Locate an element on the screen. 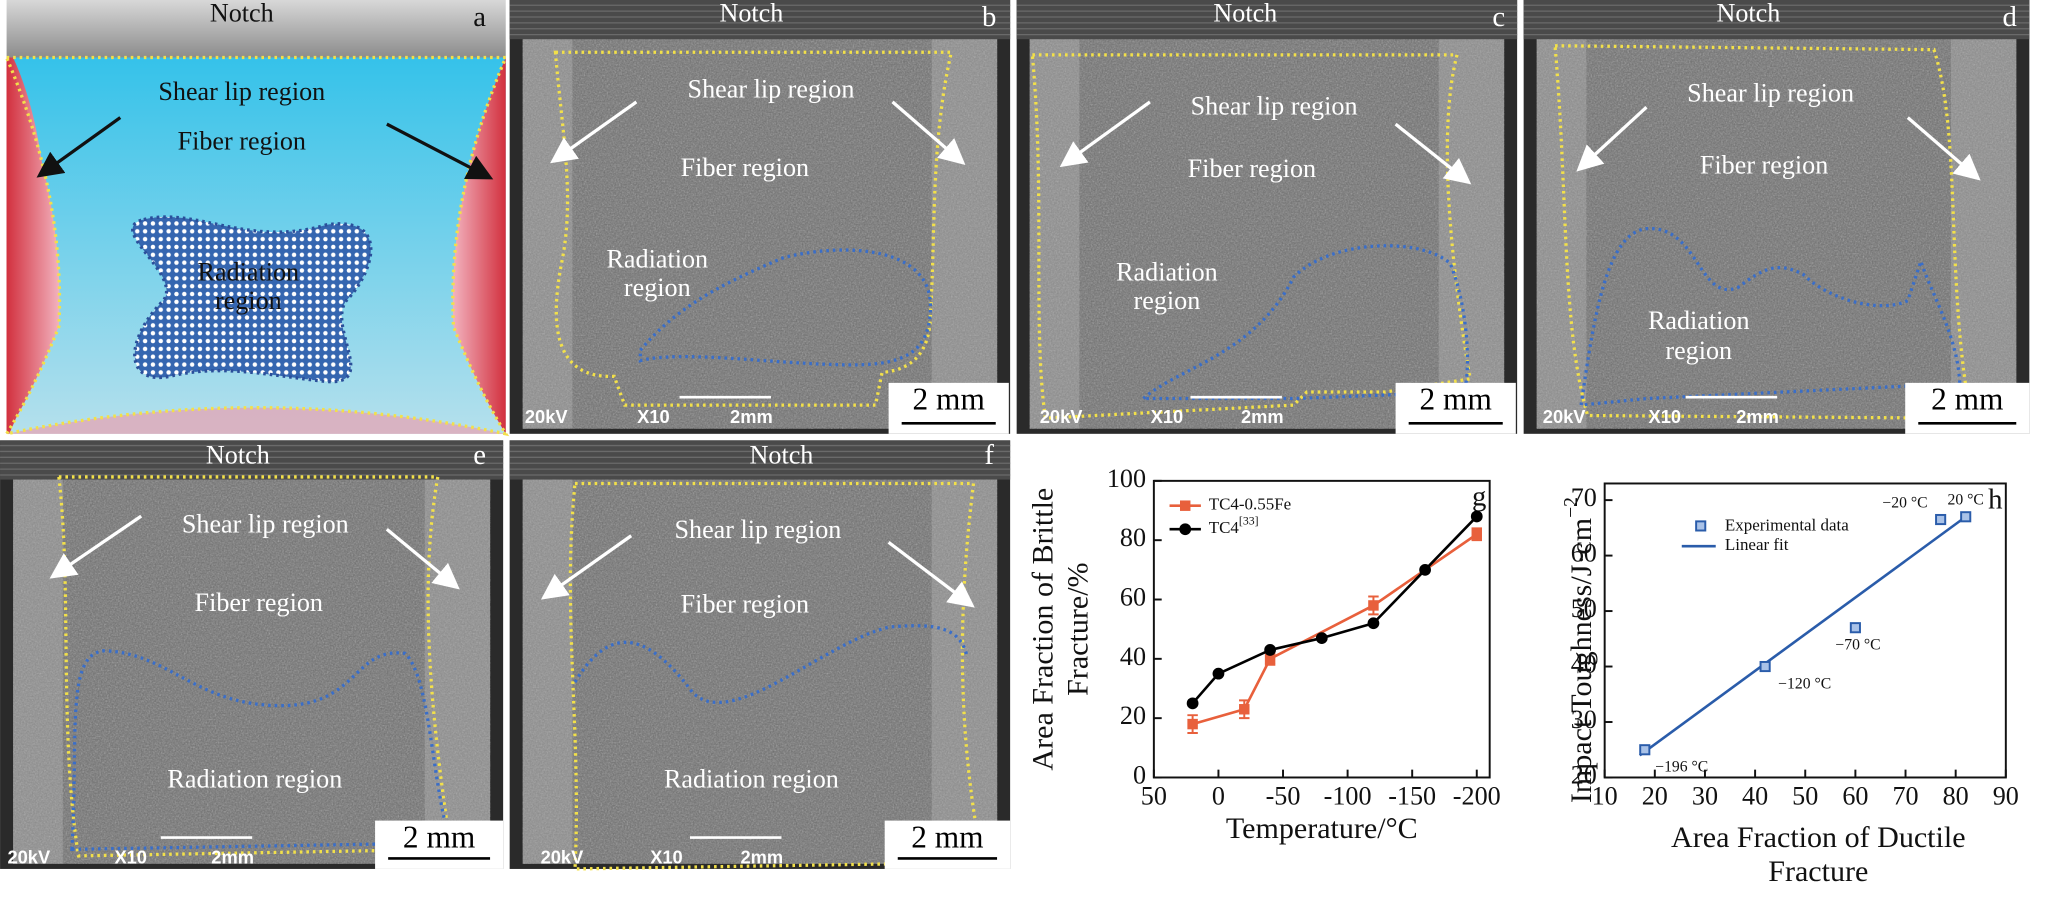 The image size is (2049, 899). y-axis-title: Impact Toughness/J·cm−2 is located at coordinates (1579, 650).